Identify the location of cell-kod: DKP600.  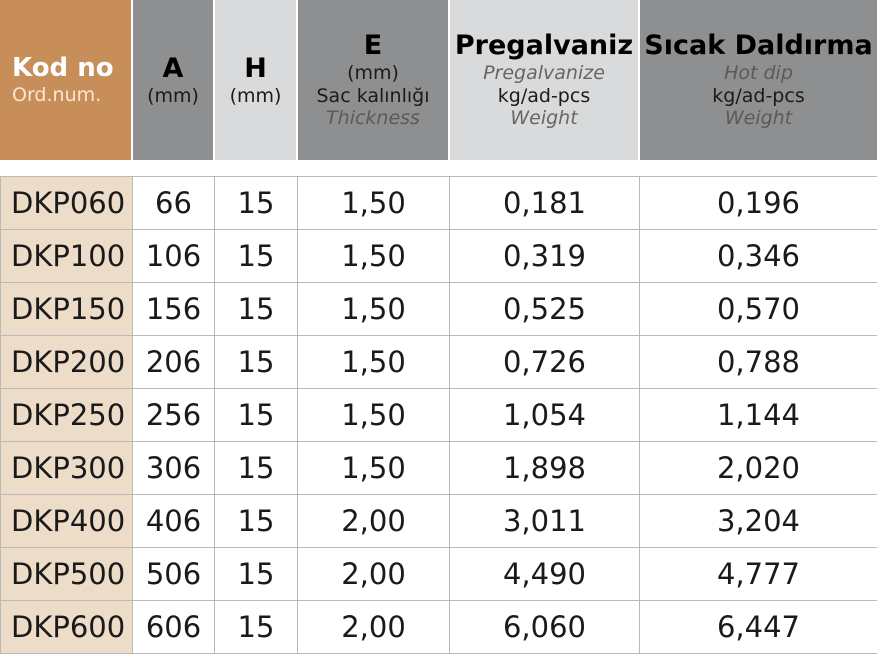
(66, 627).